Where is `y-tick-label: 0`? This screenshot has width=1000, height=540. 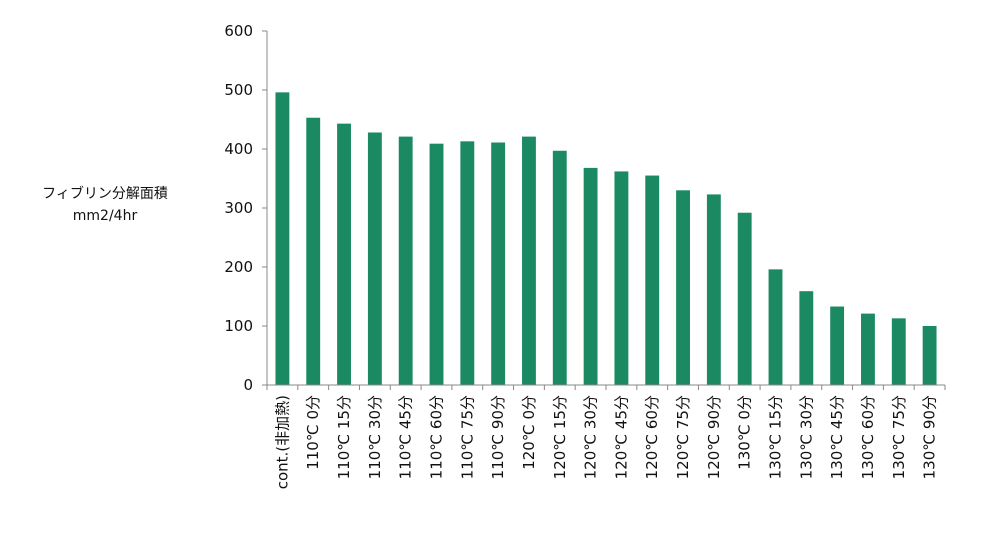
y-tick-label: 0 is located at coordinates (248, 385).